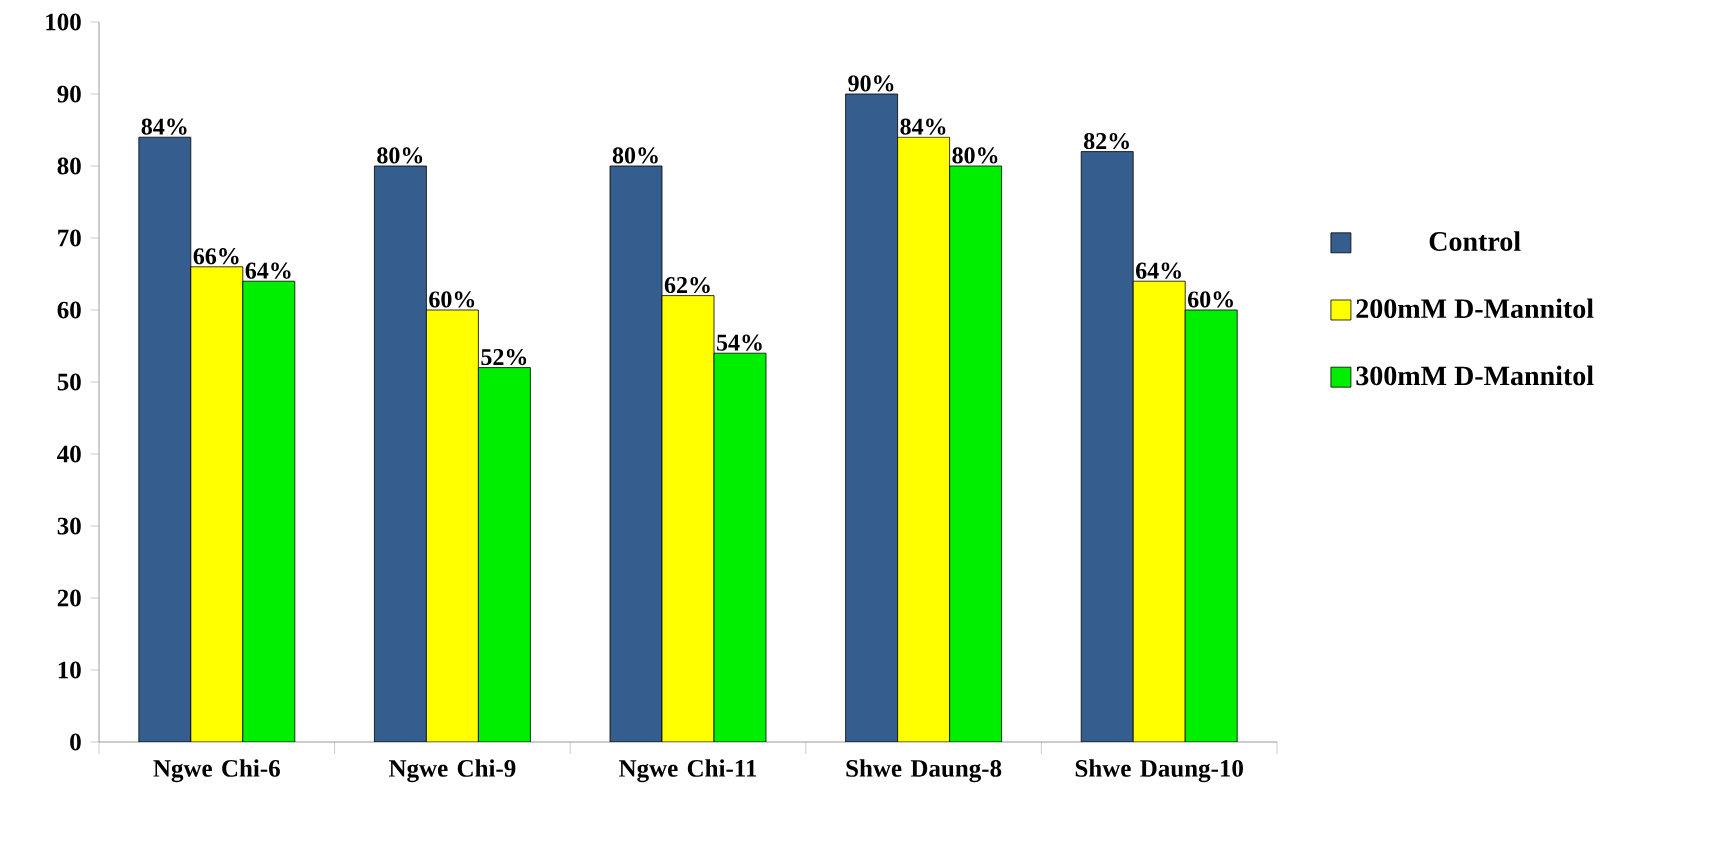 This screenshot has width=1719, height=842. What do you see at coordinates (1475, 241) in the screenshot?
I see `text: Control` at bounding box center [1475, 241].